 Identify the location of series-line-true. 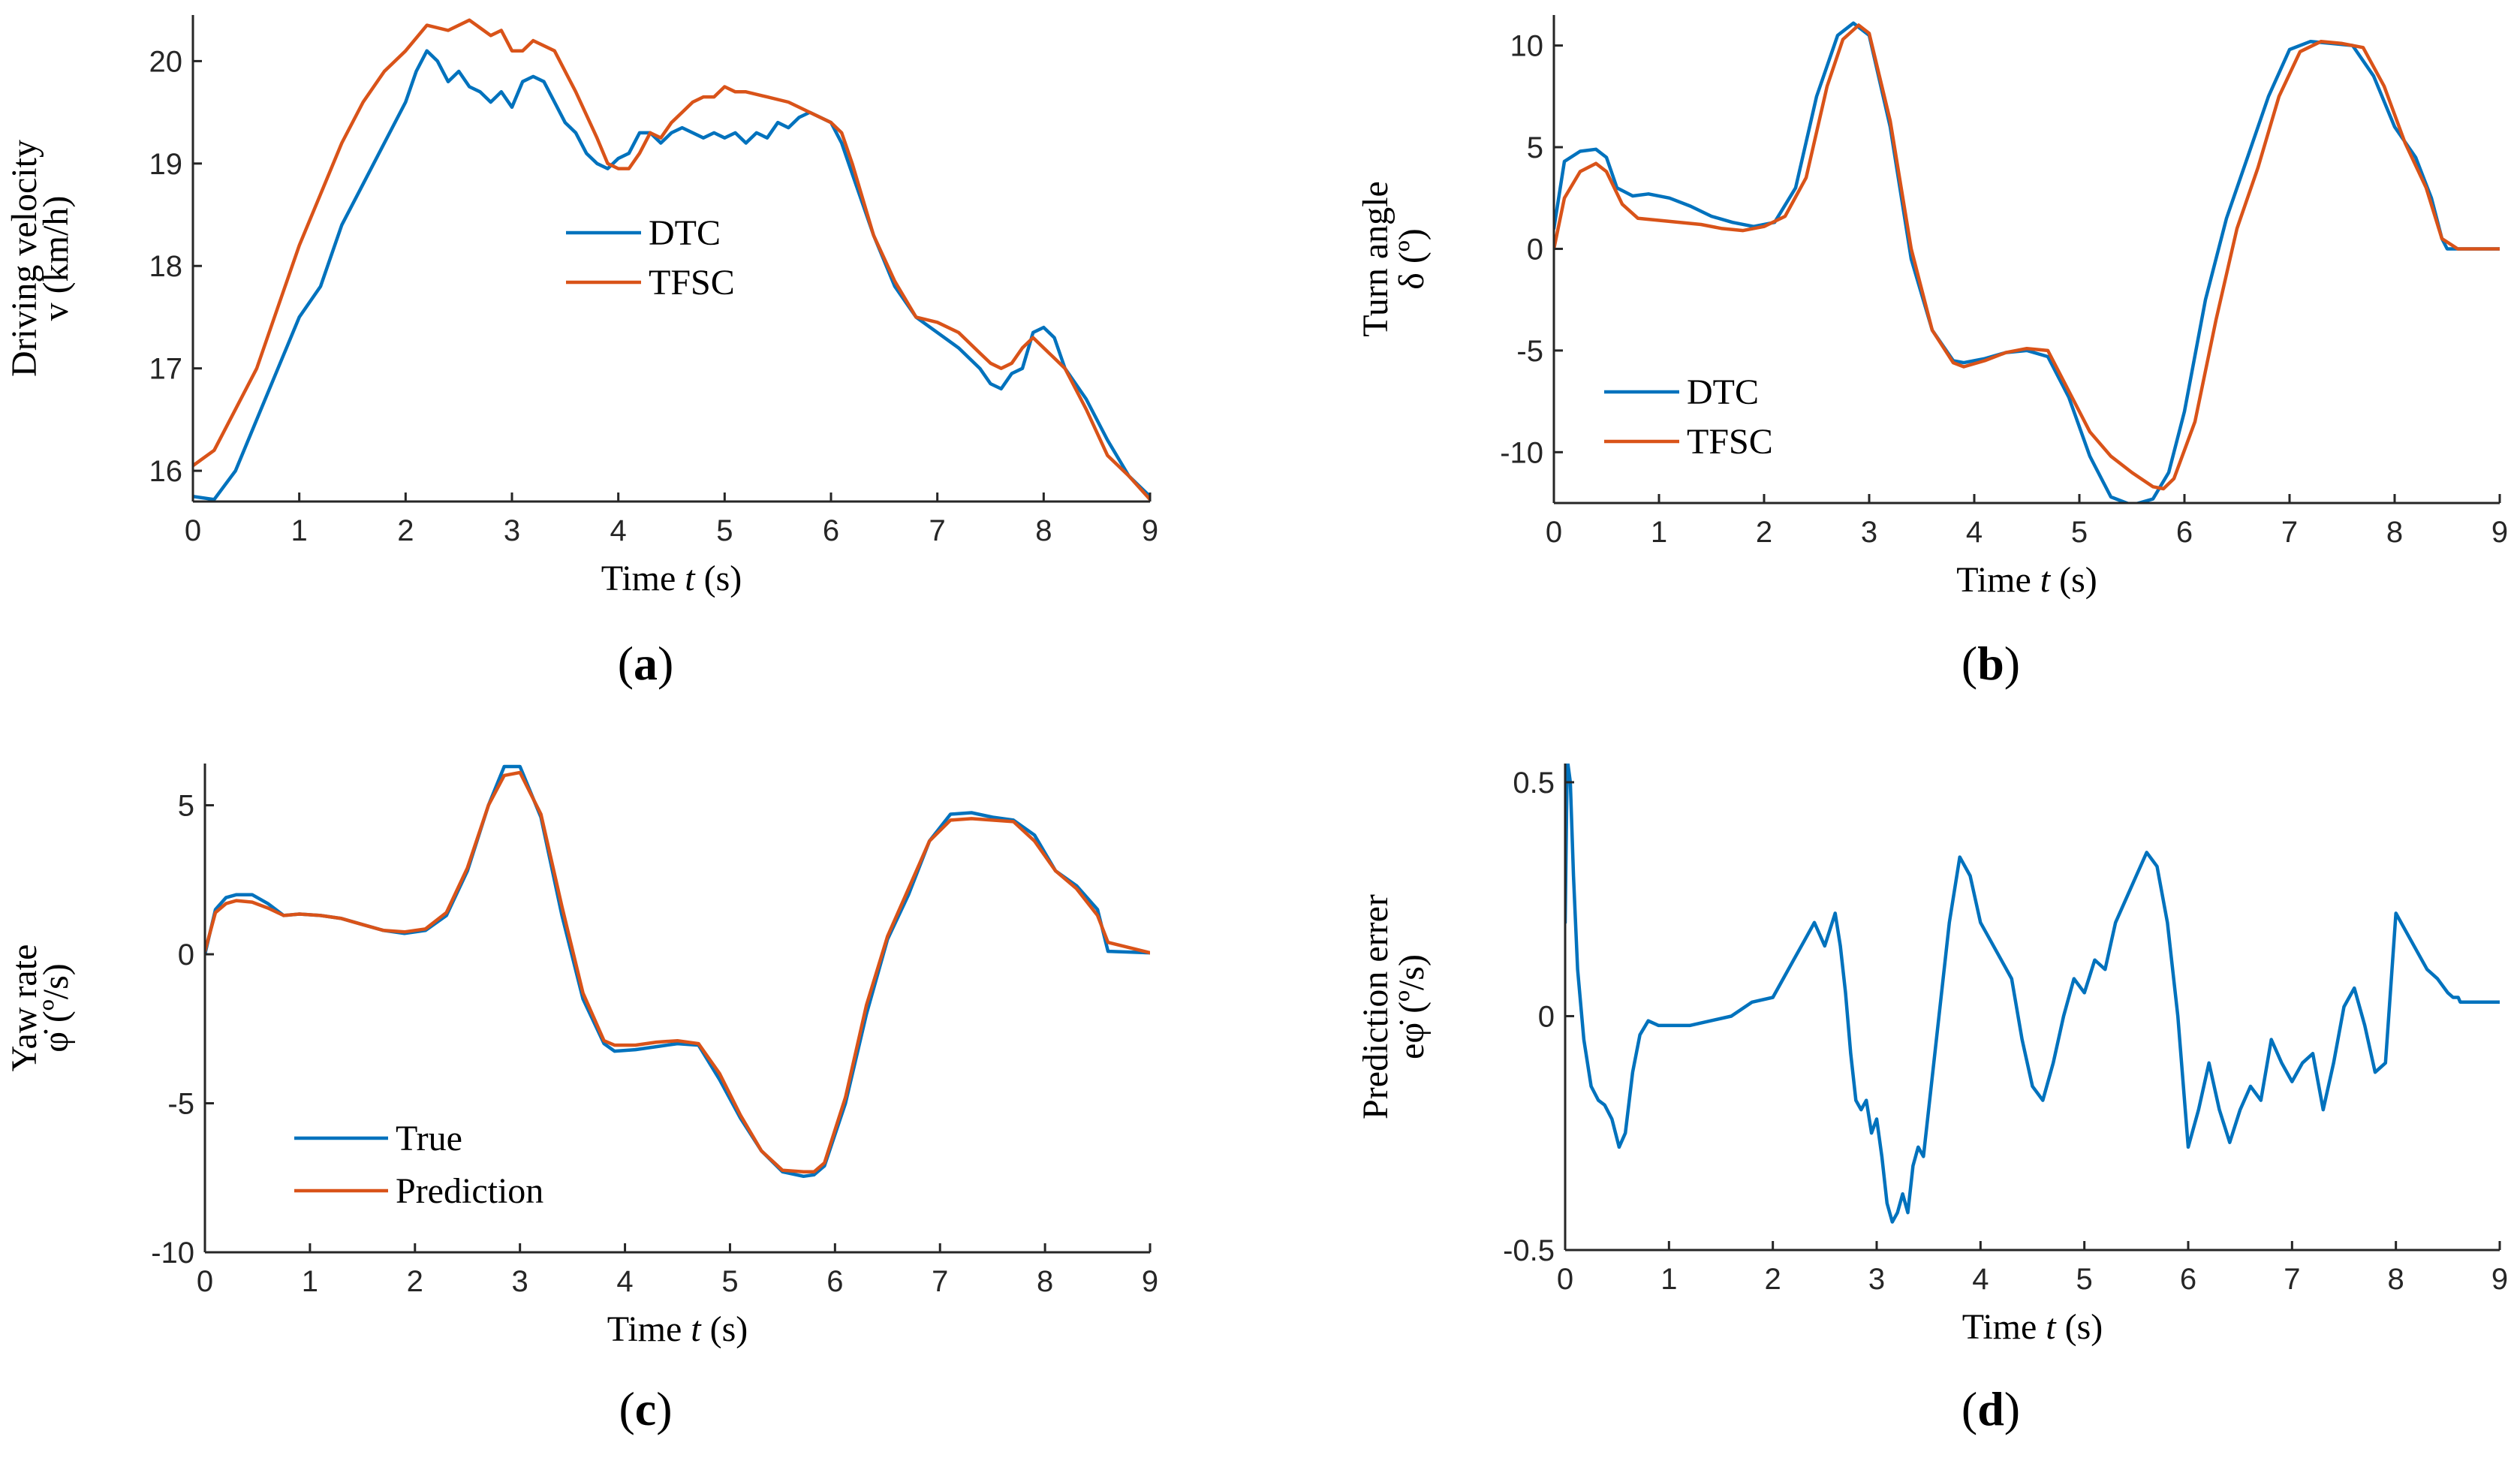
(677, 971).